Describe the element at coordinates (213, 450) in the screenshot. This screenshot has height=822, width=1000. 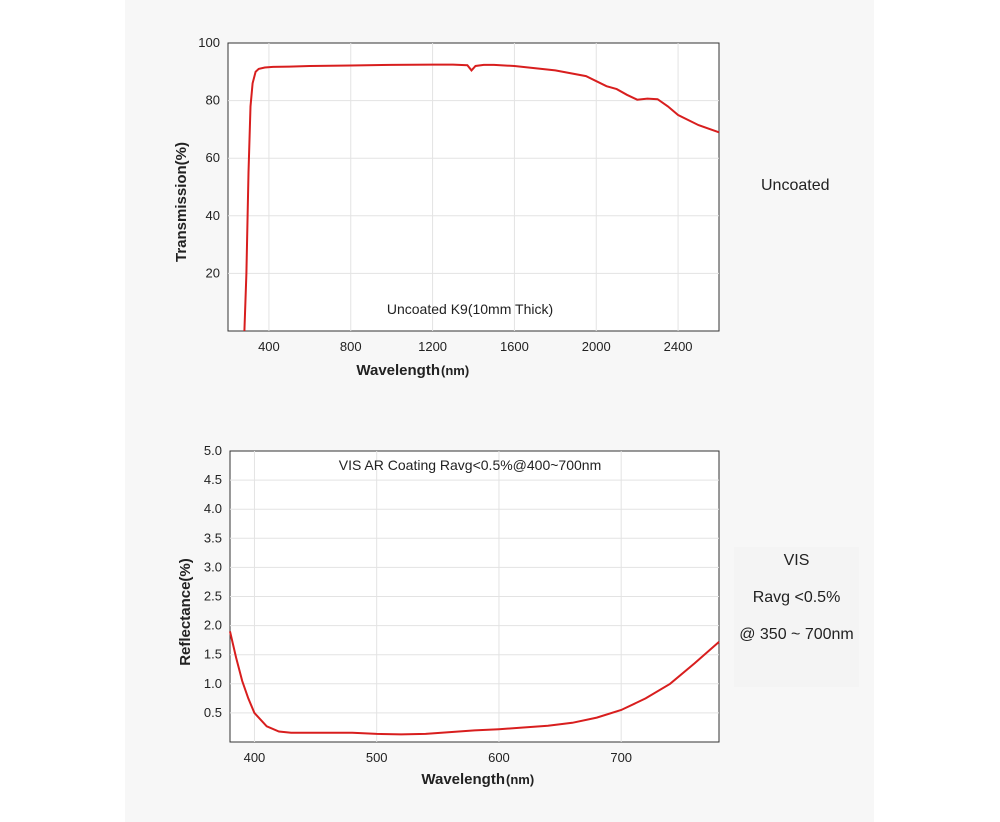
I see `y-tick-label: 5.0` at that location.